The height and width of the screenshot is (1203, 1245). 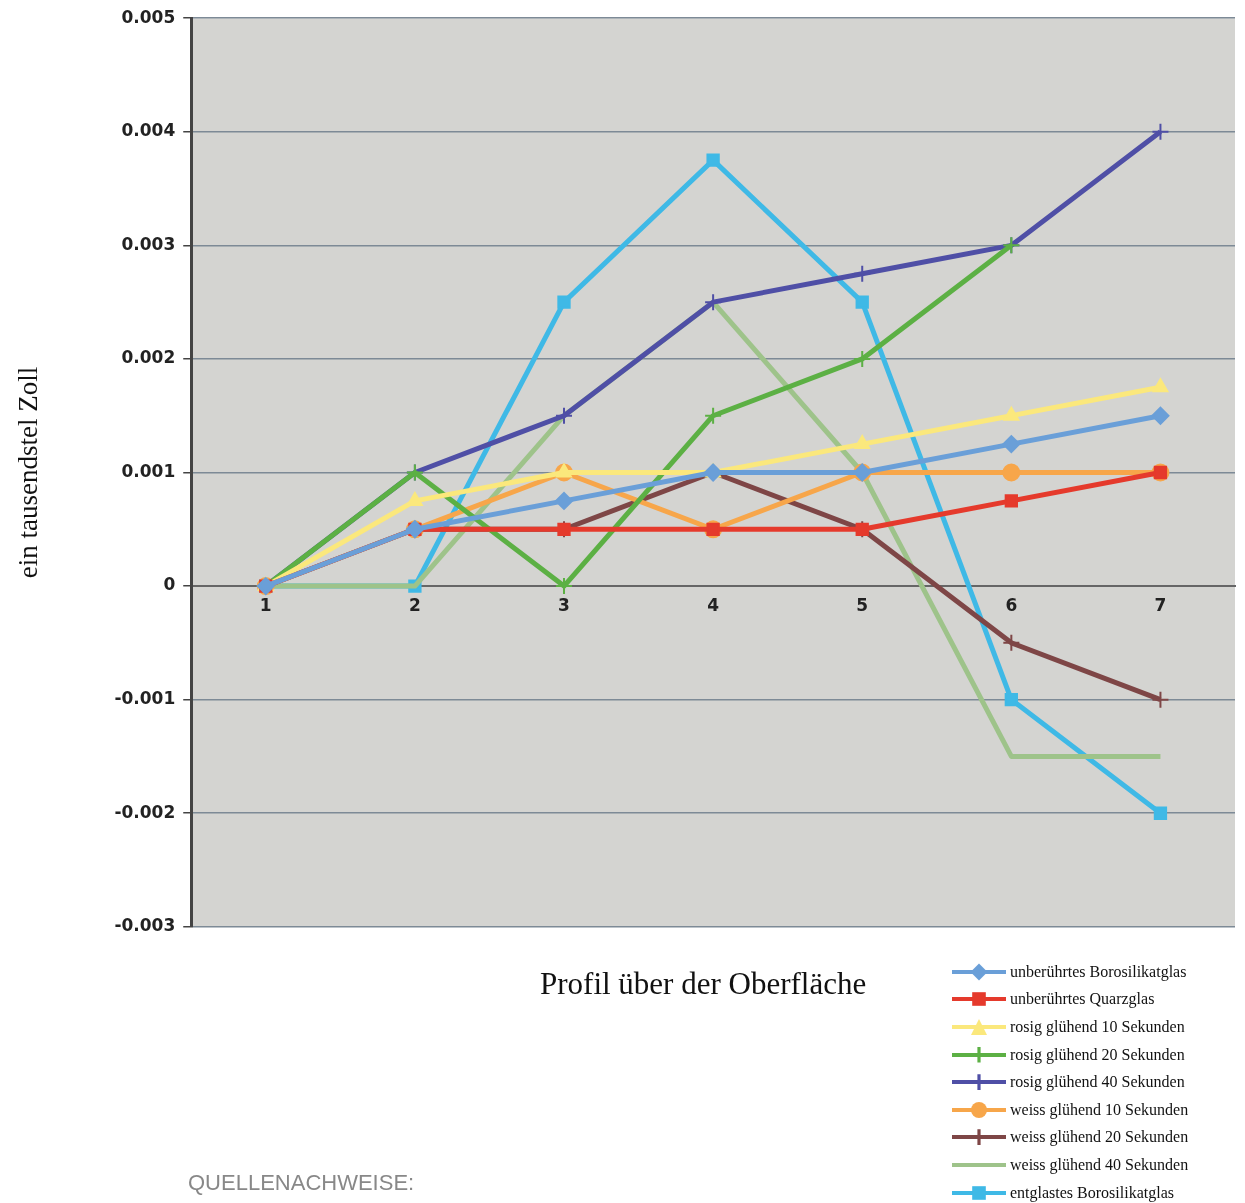 What do you see at coordinates (1092, 1192) in the screenshot?
I see `legend-label: entglastes Borosilikatglas` at bounding box center [1092, 1192].